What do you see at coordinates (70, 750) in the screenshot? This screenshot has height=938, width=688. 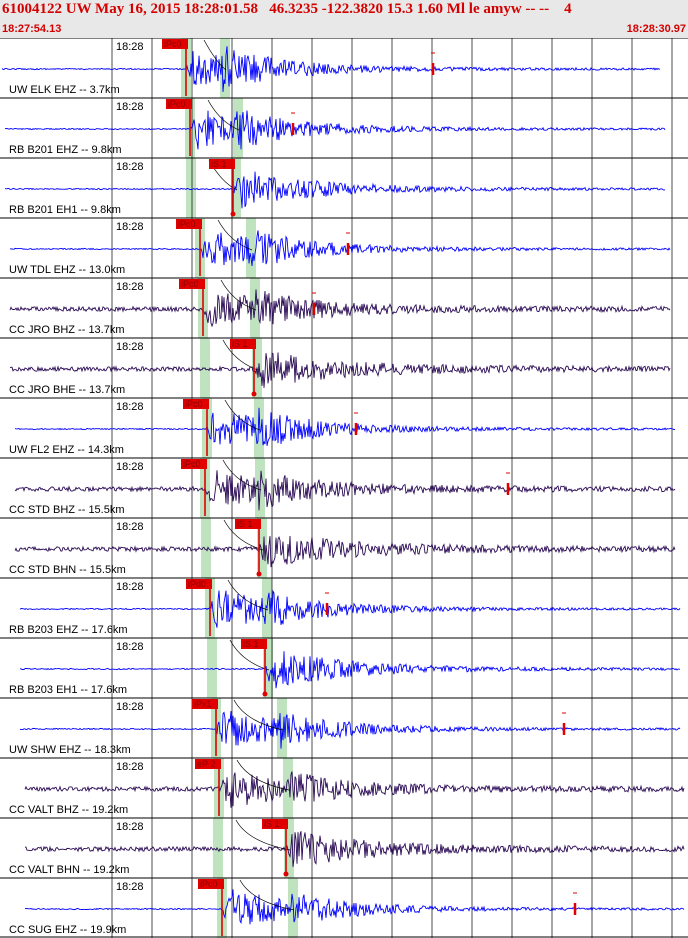 I see `station-label: UW SHW EHZ -- 18.3km` at bounding box center [70, 750].